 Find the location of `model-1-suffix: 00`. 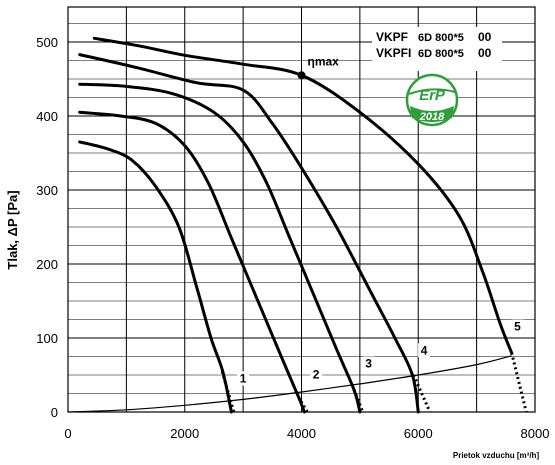

model-1-suffix: 00 is located at coordinates (485, 37).